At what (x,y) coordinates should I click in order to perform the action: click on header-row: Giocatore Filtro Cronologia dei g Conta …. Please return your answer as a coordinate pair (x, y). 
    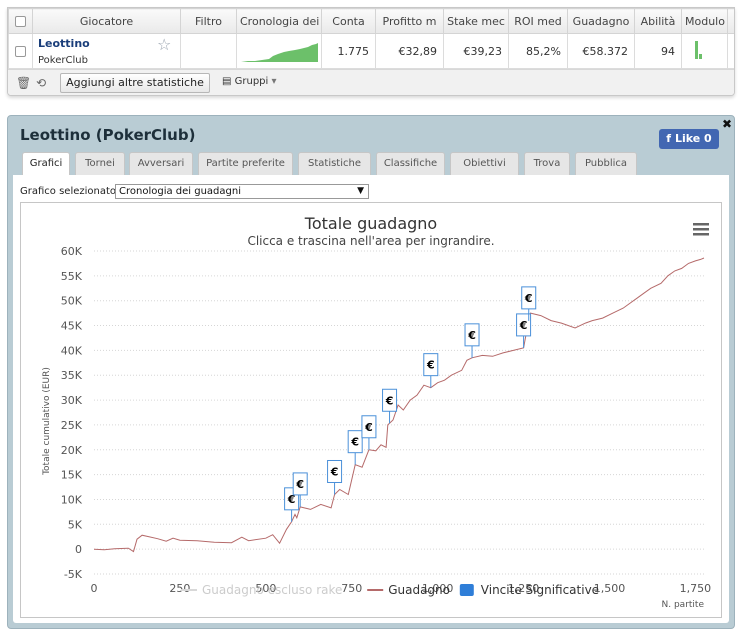
    Looking at the image, I should click on (371, 21).